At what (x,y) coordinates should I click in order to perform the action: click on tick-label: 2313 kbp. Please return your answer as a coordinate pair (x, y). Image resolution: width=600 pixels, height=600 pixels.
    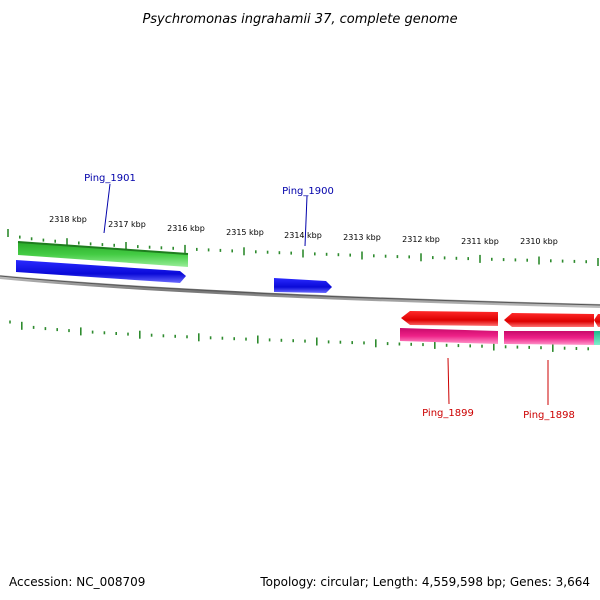
    Looking at the image, I should click on (362, 237).